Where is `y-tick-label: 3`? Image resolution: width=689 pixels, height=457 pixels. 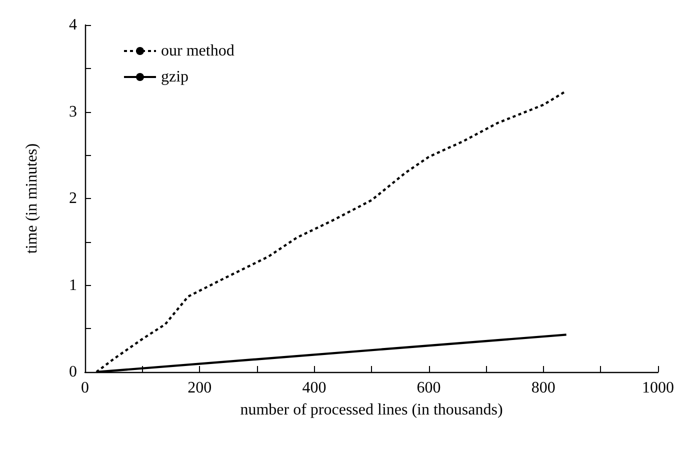 y-tick-label: 3 is located at coordinates (73, 111).